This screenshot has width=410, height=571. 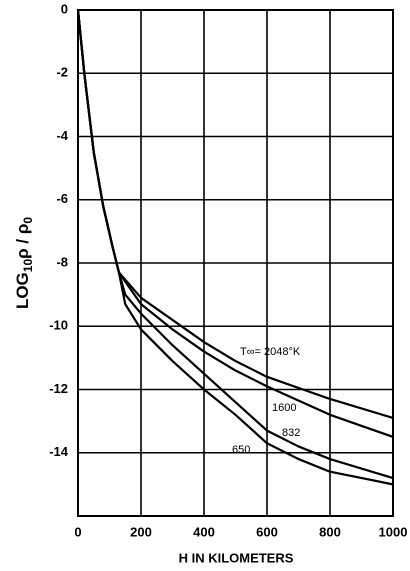 What do you see at coordinates (236, 557) in the screenshot?
I see `x-axis-label: H IN KILOMETERS` at bounding box center [236, 557].